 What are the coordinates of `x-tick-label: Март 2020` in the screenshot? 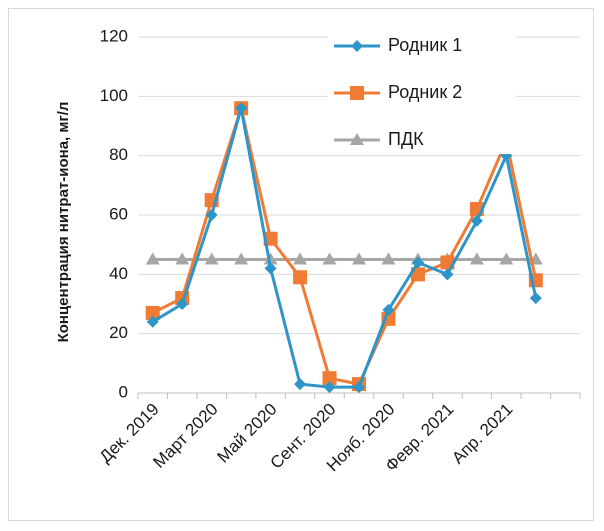 It's located at (185, 436).